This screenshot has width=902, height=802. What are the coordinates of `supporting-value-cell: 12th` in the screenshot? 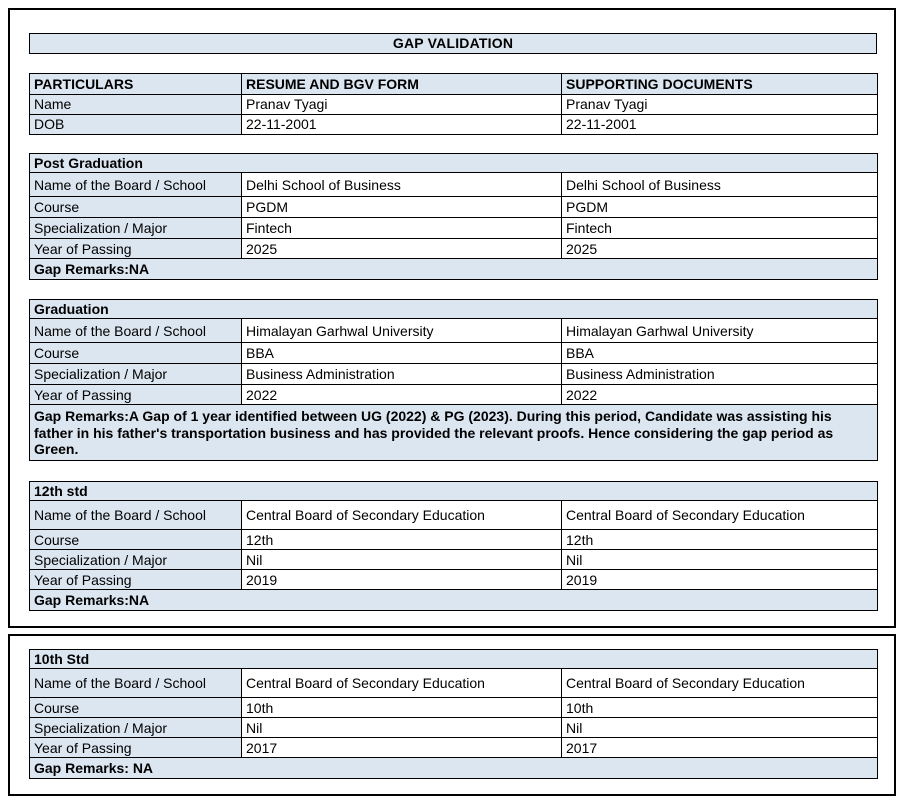 It's located at (719, 540).